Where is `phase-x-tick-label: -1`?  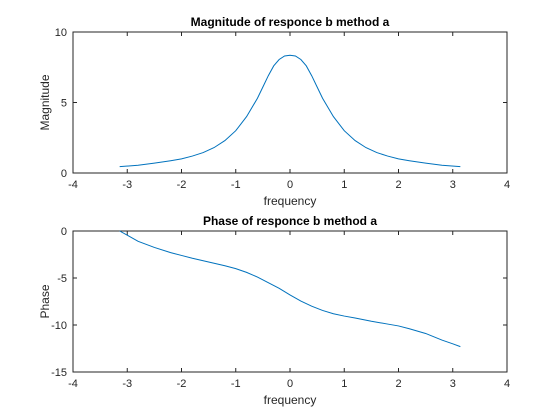 phase-x-tick-label: -1 is located at coordinates (236, 384).